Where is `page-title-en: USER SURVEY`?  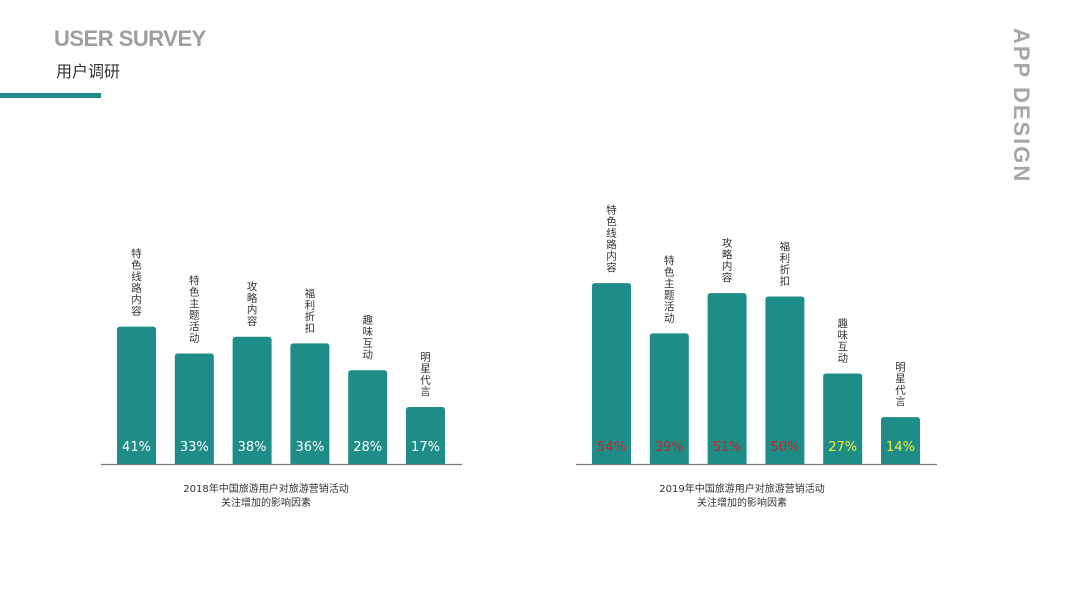
page-title-en: USER SURVEY is located at coordinates (130, 38).